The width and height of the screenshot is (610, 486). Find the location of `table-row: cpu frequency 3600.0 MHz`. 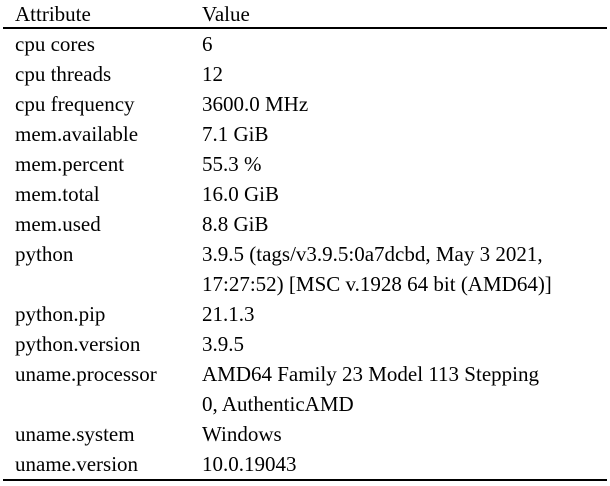

table-row: cpu frequency 3600.0 MHz is located at coordinates (305, 104).